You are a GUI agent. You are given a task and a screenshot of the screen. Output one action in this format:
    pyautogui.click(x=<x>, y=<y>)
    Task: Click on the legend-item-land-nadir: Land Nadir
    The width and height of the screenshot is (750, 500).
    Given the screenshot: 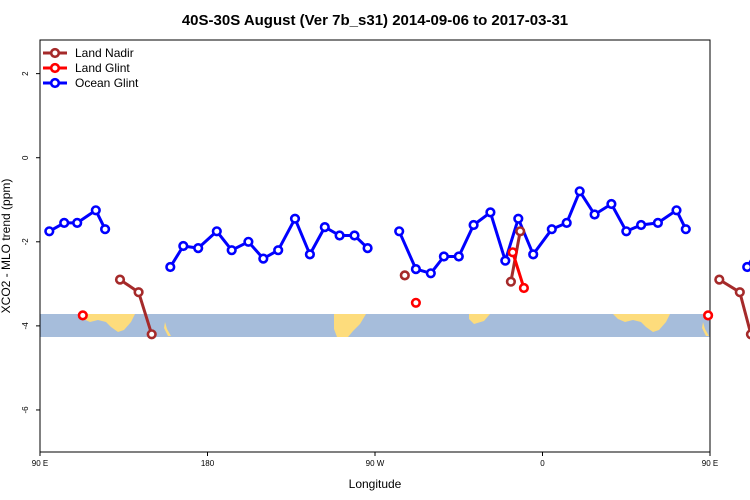 What is the action you would take?
    pyautogui.click(x=88, y=53)
    